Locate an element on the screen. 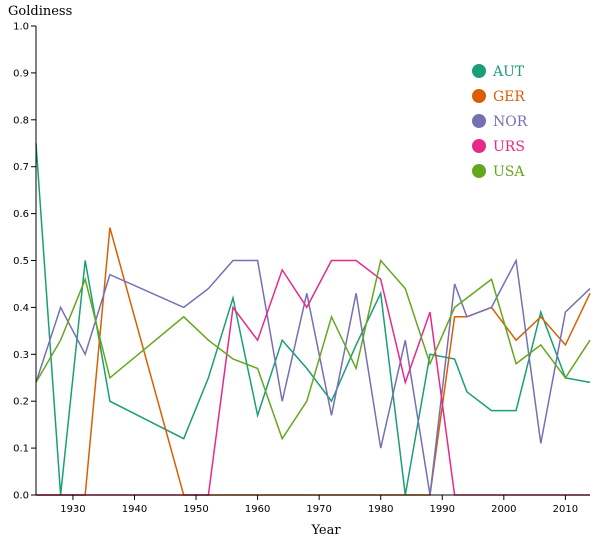 The height and width of the screenshot is (541, 595). x-axis-ticks: 1930 1940 1950 1960 1970 1980 1990 2000 2010 is located at coordinates (319, 505).